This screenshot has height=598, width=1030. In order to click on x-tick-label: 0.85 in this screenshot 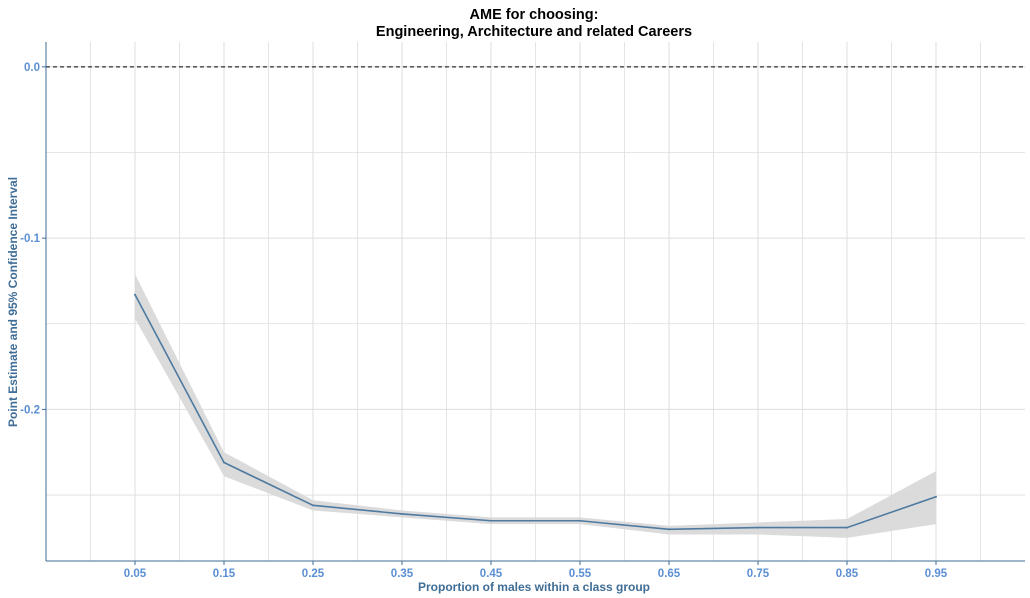, I will do `click(847, 574)`.